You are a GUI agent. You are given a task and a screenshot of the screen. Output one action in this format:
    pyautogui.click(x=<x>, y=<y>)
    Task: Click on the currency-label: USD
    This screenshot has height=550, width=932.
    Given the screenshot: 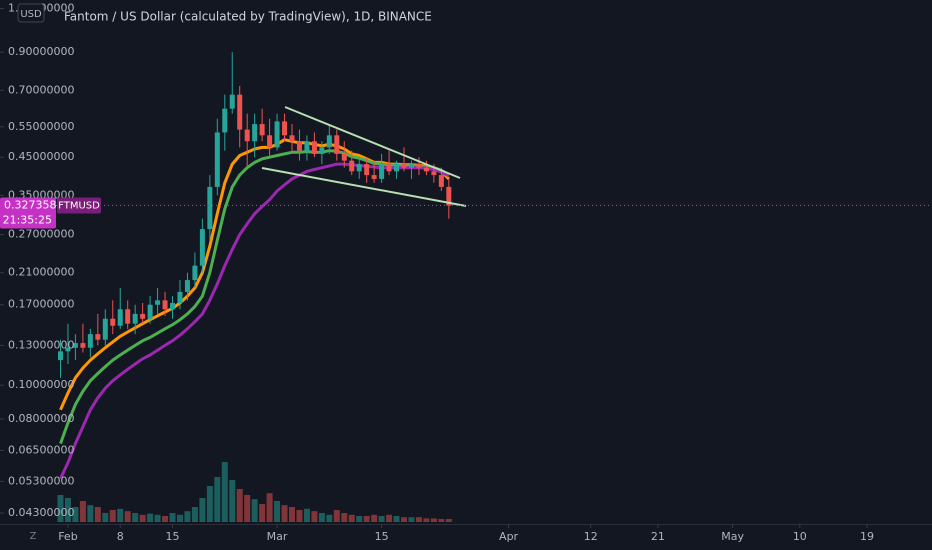 What is the action you would take?
    pyautogui.click(x=31, y=14)
    